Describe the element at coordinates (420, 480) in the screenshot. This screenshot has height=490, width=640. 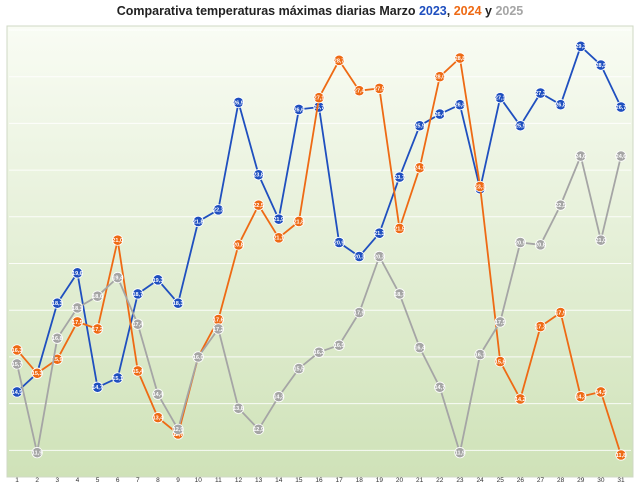
I see `x-tick-label: 21` at that location.